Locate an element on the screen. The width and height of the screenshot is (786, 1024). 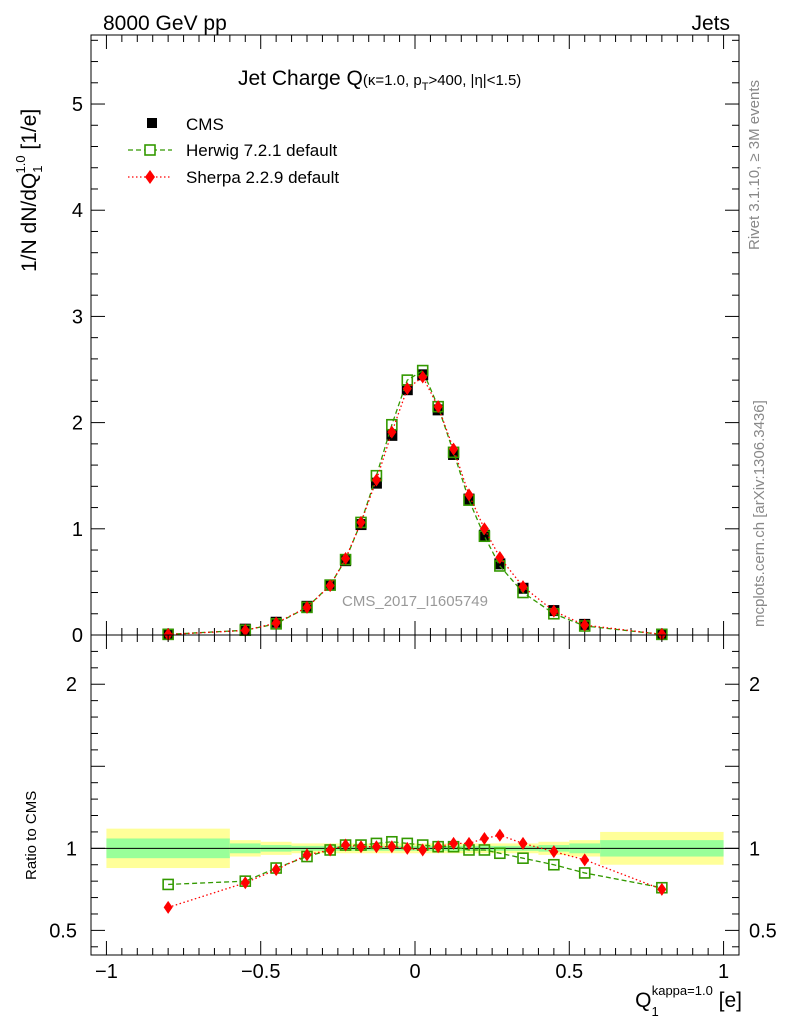
ratio-series-layer is located at coordinates (415, 871).